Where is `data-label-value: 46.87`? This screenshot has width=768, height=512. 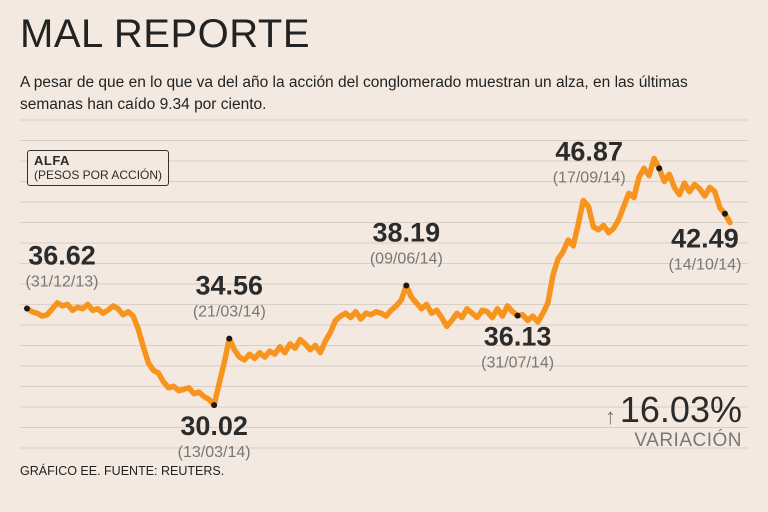 data-label-value: 46.87 is located at coordinates (589, 151).